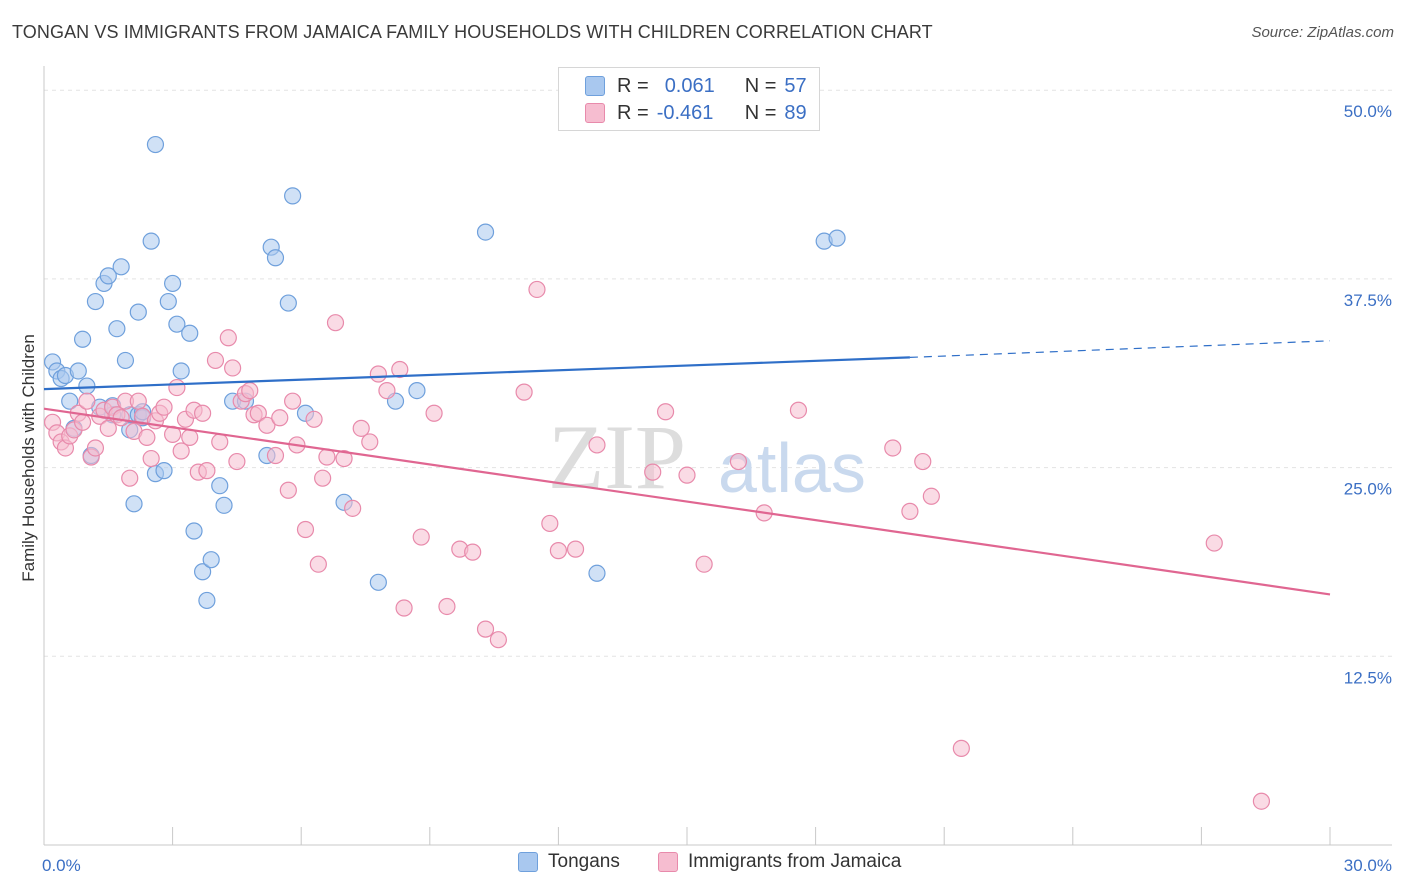 The image size is (1406, 892). Describe the element at coordinates (1322, 32) in the screenshot. I see `chart-source: Source: ZipAtlas.com` at that location.